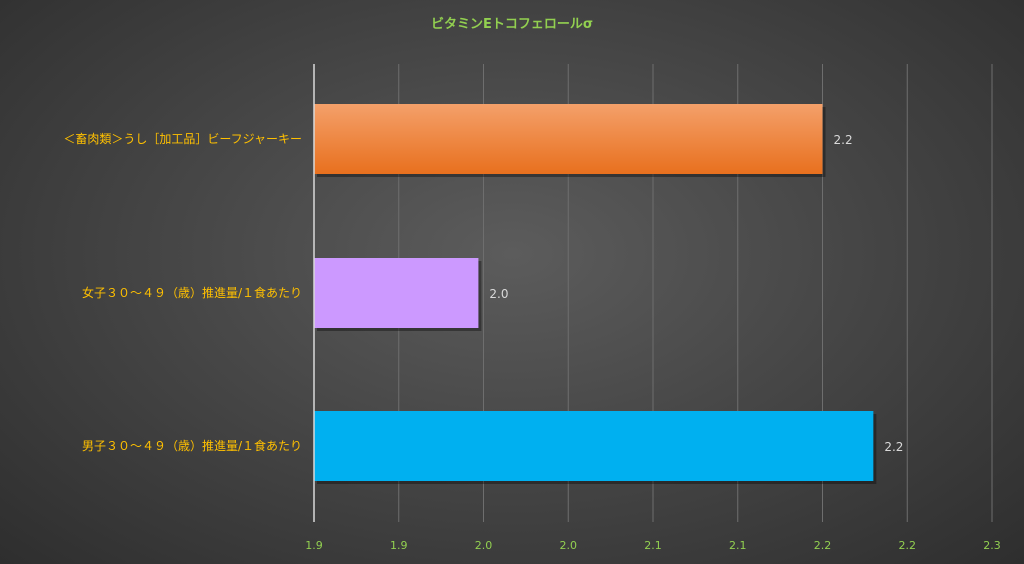 The height and width of the screenshot is (564, 1024). I want to click on category-label: 男子３０～４９（歳）推進量/１食あたり, so click(192, 445).